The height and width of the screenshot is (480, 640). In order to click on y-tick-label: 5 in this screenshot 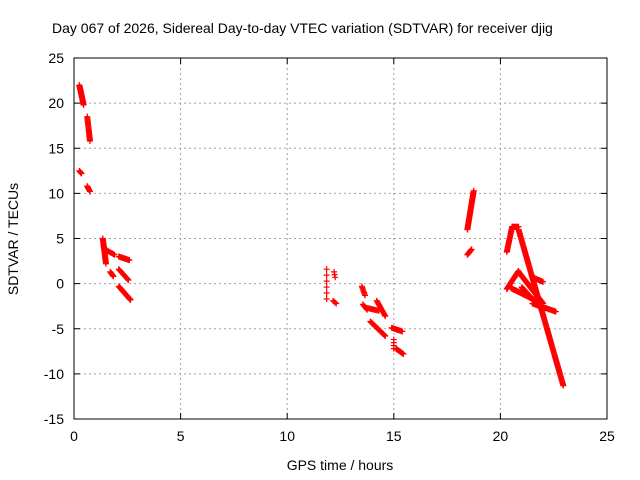, I will do `click(60, 239)`.